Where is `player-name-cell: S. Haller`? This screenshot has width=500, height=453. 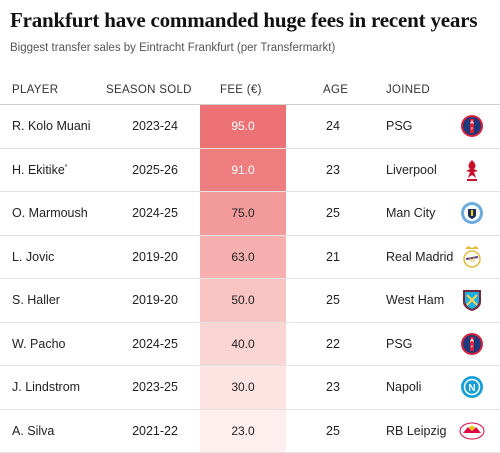 player-name-cell: S. Haller is located at coordinates (36, 300).